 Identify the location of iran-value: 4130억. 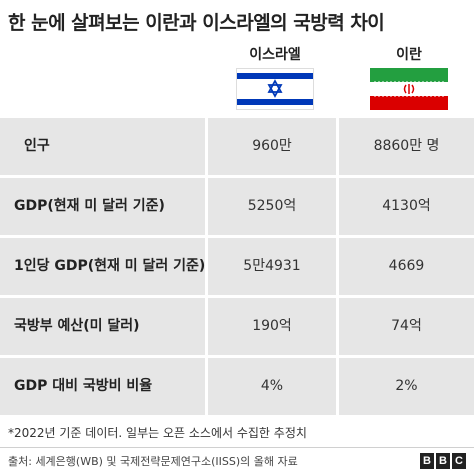
(406, 206).